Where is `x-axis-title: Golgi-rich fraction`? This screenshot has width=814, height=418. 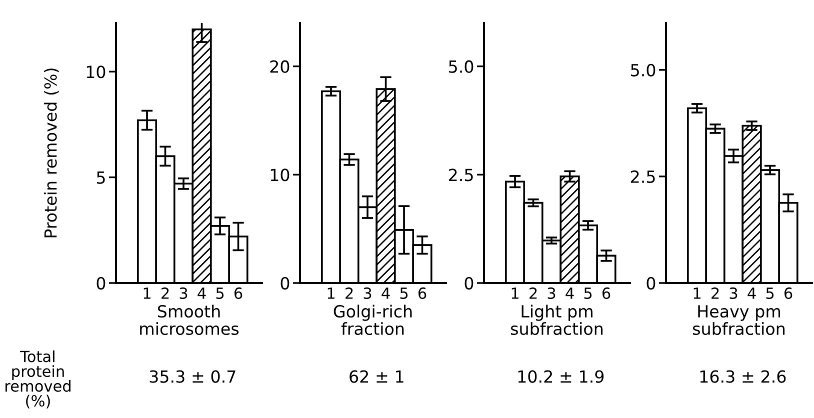
x-axis-title: Golgi-rich fraction is located at coordinates (373, 320).